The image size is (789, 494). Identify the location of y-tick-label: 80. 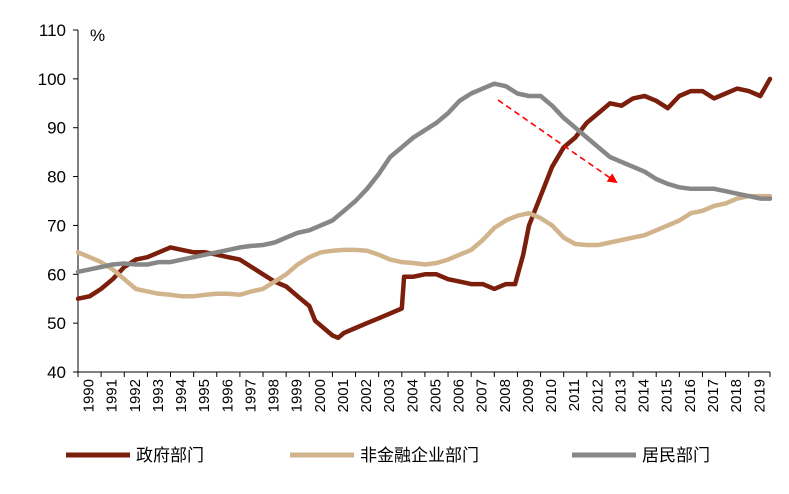
(56, 177).